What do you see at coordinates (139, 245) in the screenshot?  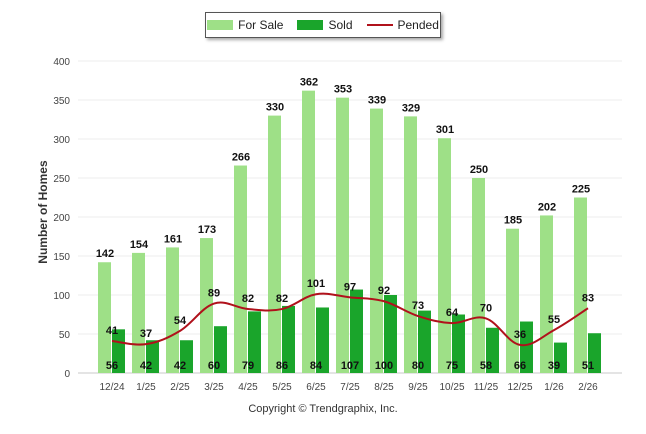 I see `data-label-for-sale-1/25: 154` at bounding box center [139, 245].